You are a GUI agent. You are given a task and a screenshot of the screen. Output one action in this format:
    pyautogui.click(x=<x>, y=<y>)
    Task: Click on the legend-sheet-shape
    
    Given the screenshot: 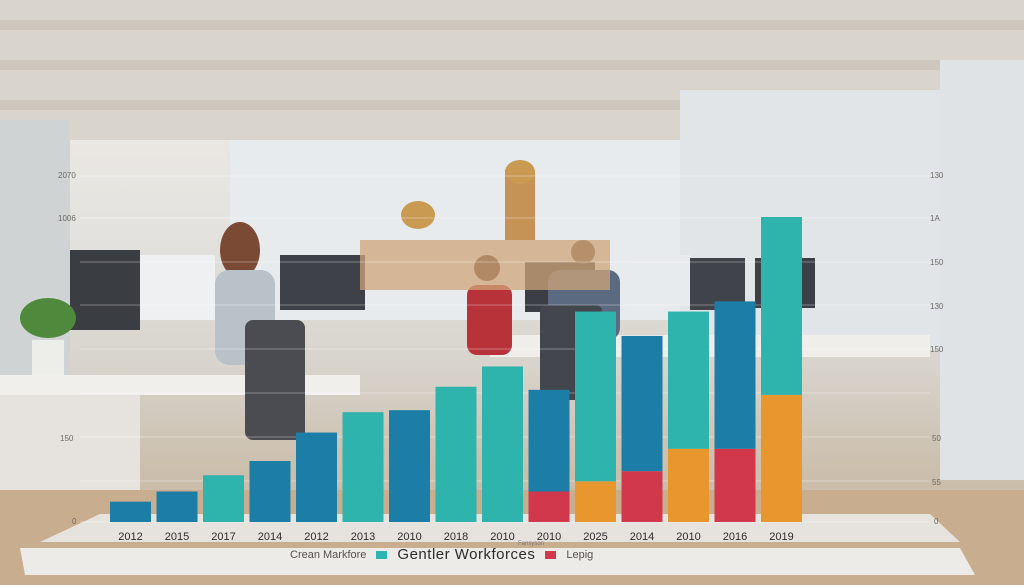 What is the action you would take?
    pyautogui.click(x=497, y=561)
    